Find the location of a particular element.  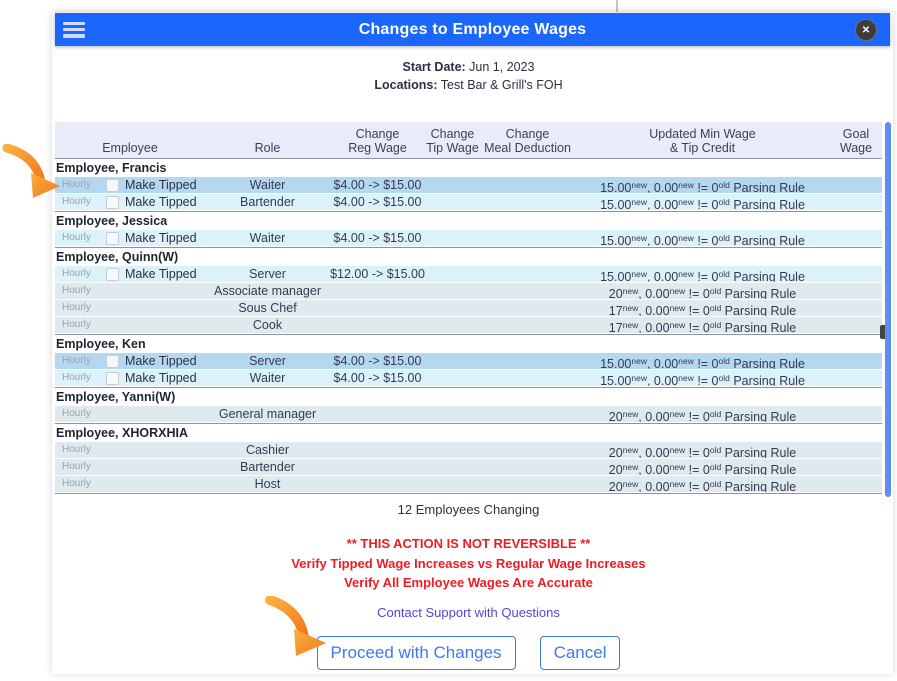

col-goal-wage: Goal Wage is located at coordinates (856, 141).